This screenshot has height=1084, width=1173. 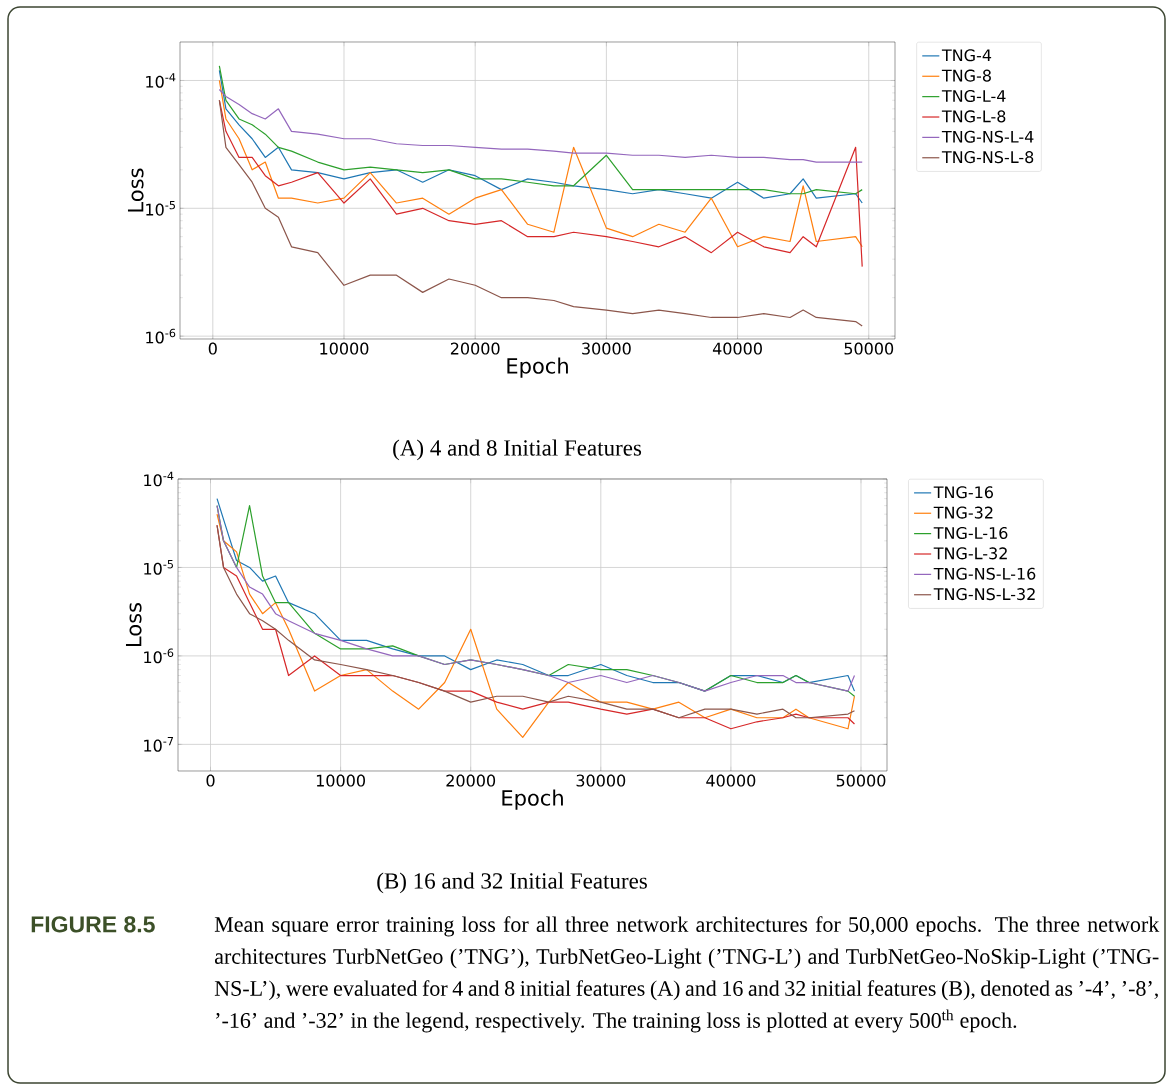 What do you see at coordinates (970, 553) in the screenshot?
I see `legend-label: TNG-L-32` at bounding box center [970, 553].